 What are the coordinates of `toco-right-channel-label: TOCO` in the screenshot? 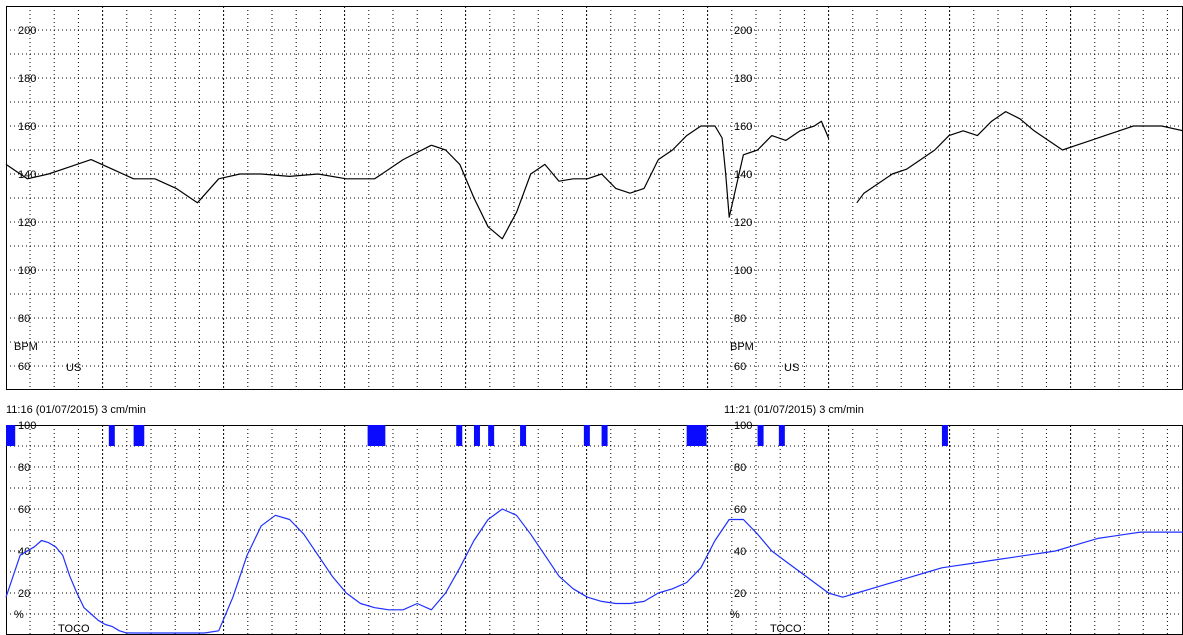 It's located at (786, 629).